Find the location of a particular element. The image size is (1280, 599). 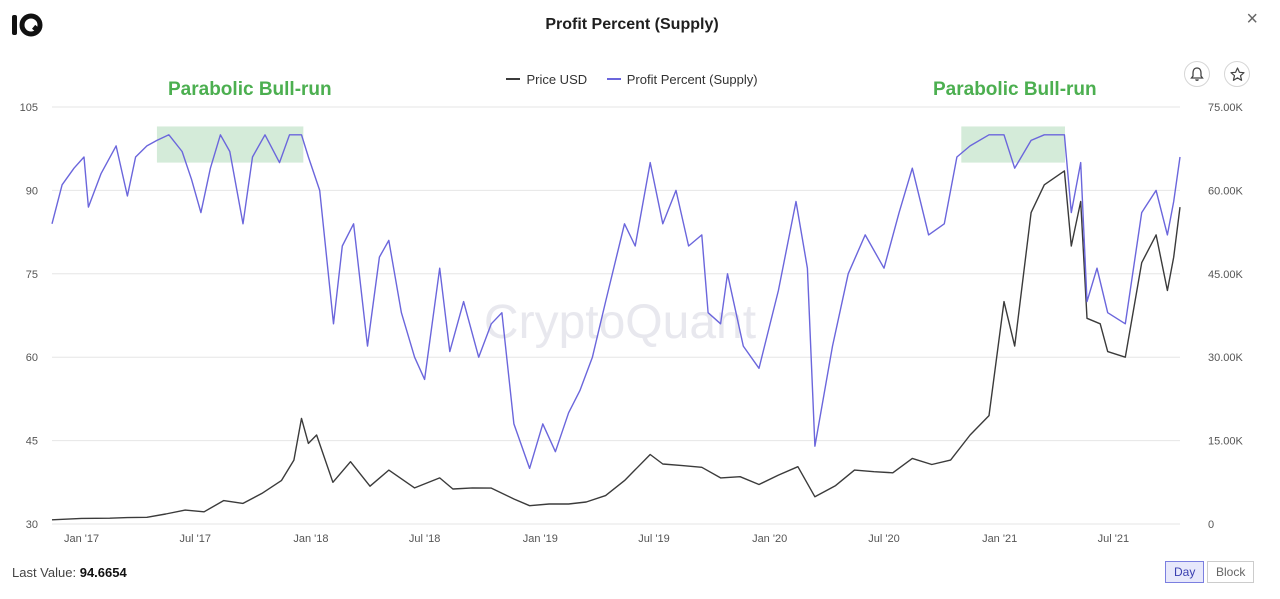

y-right-tick-label: 15.00K is located at coordinates (1226, 442).